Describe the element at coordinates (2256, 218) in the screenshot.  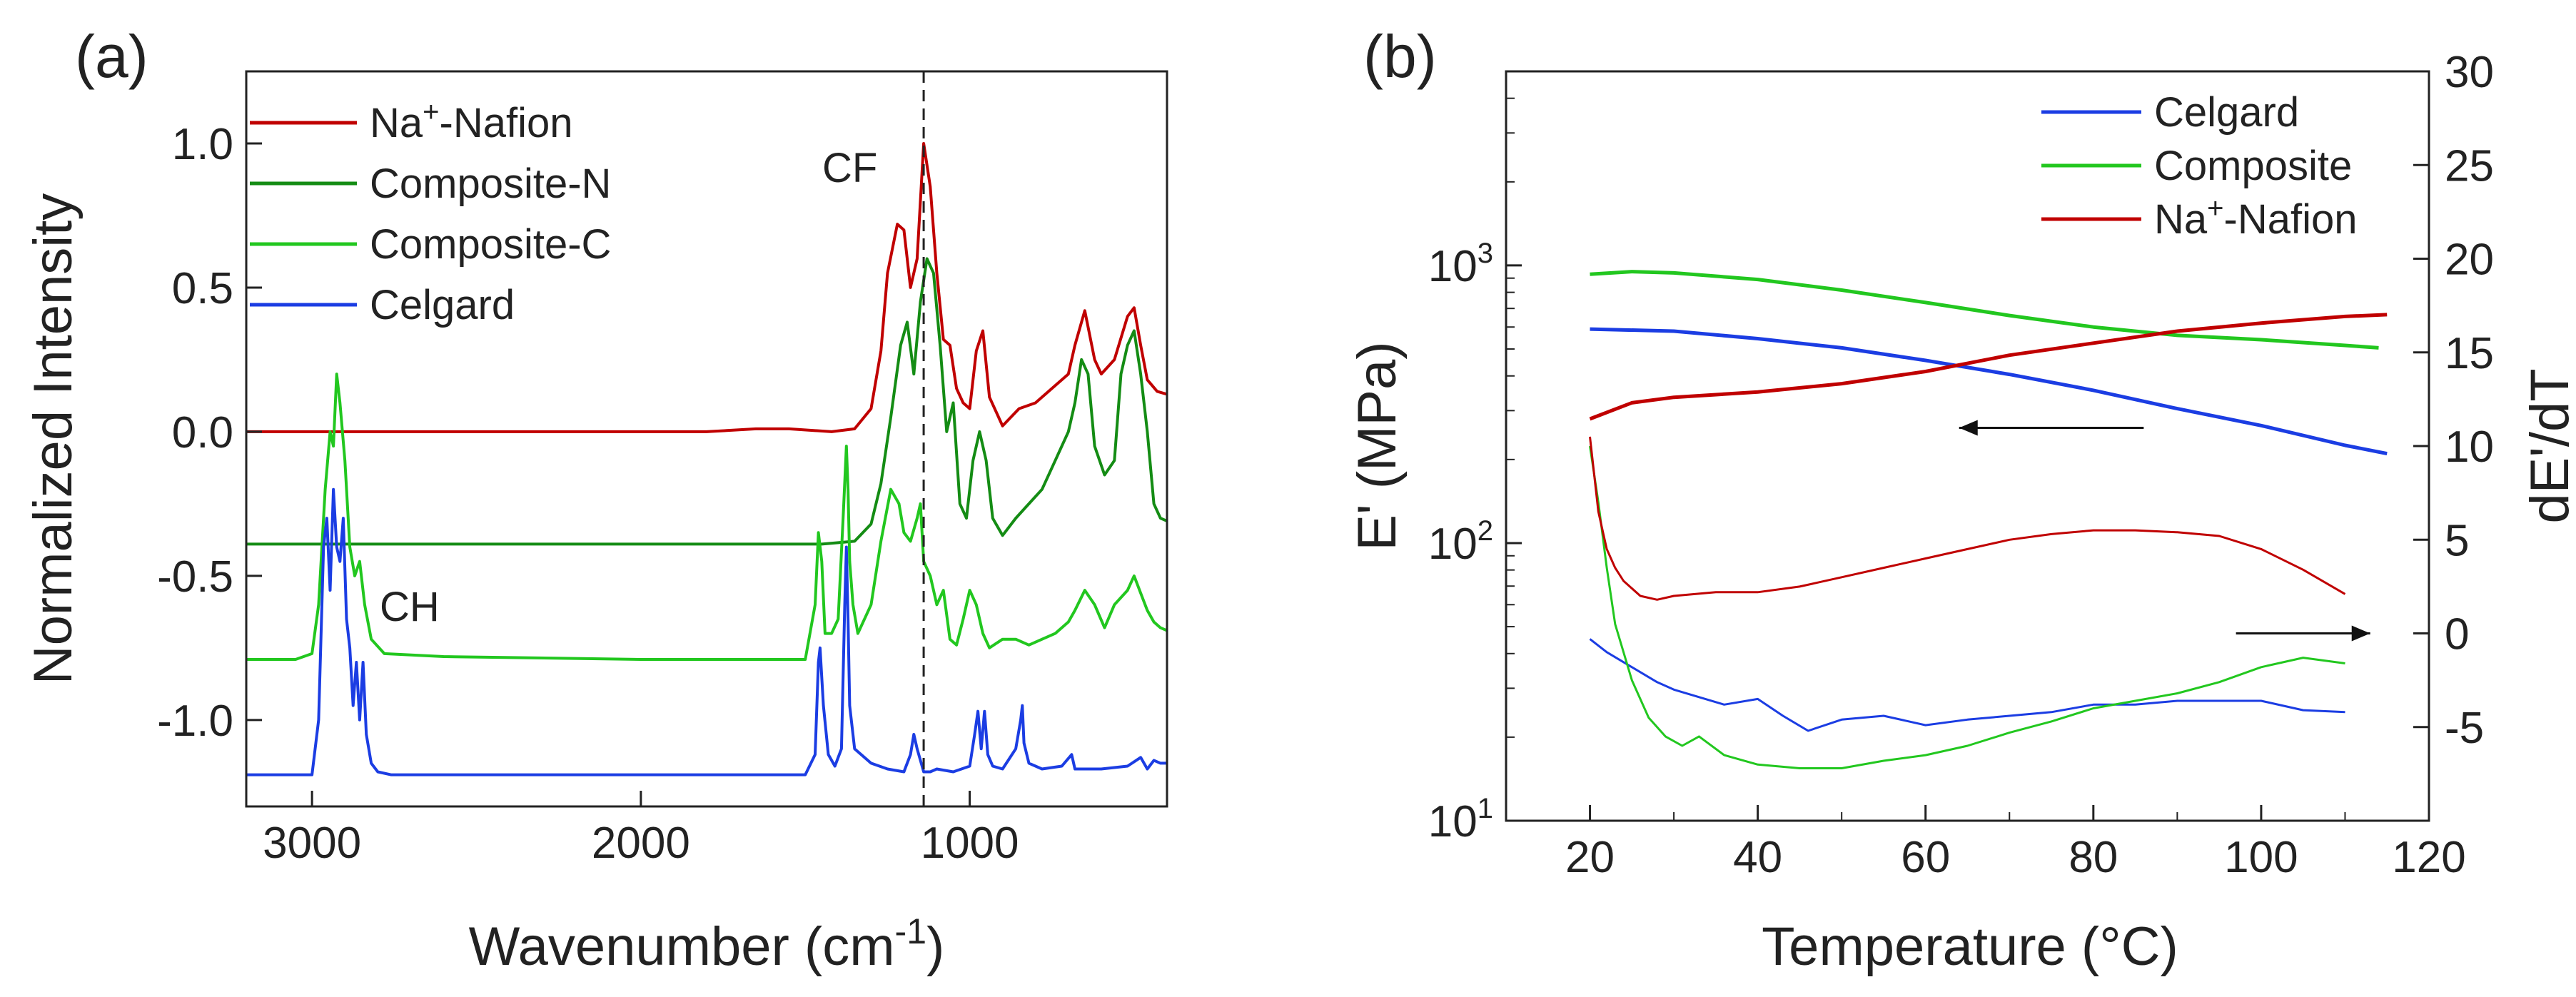
I see `legend-b-label-nafion: Na+-Nafion` at that location.